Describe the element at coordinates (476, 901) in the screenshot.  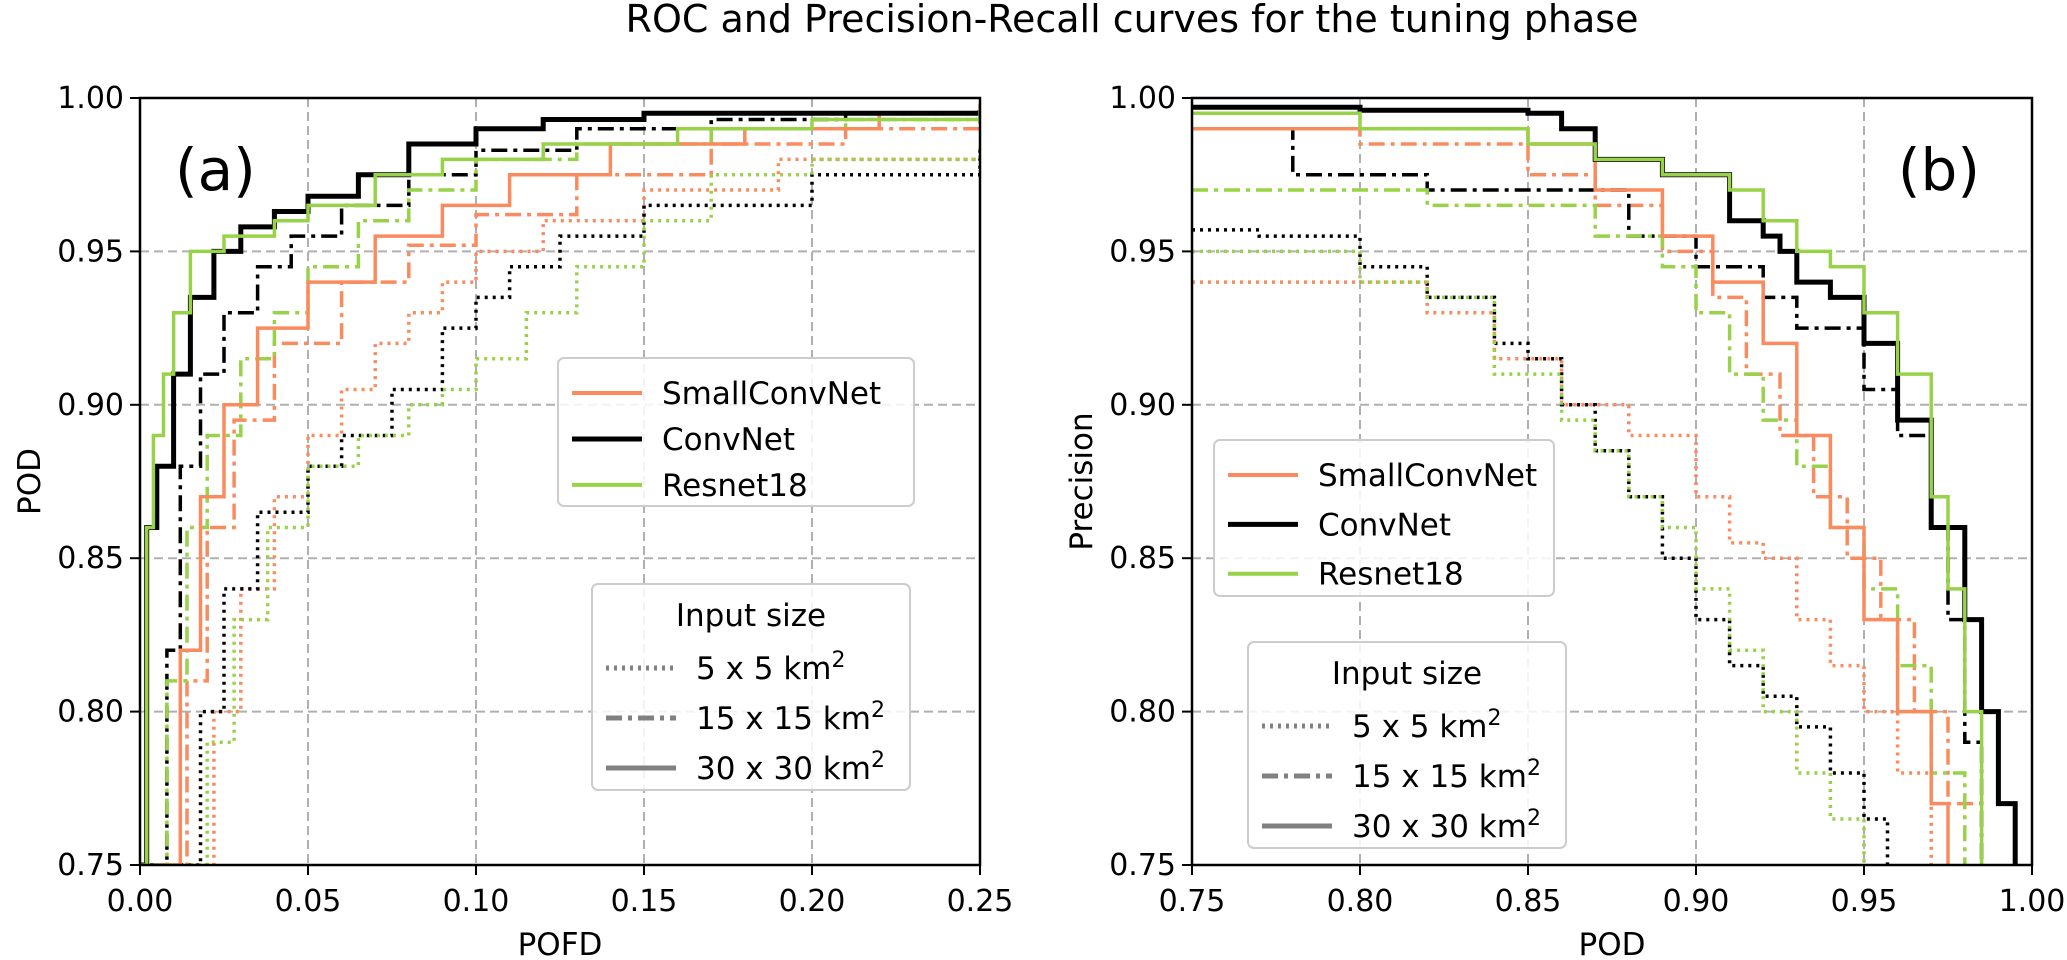
I see `x-tick-label: 0.10` at that location.